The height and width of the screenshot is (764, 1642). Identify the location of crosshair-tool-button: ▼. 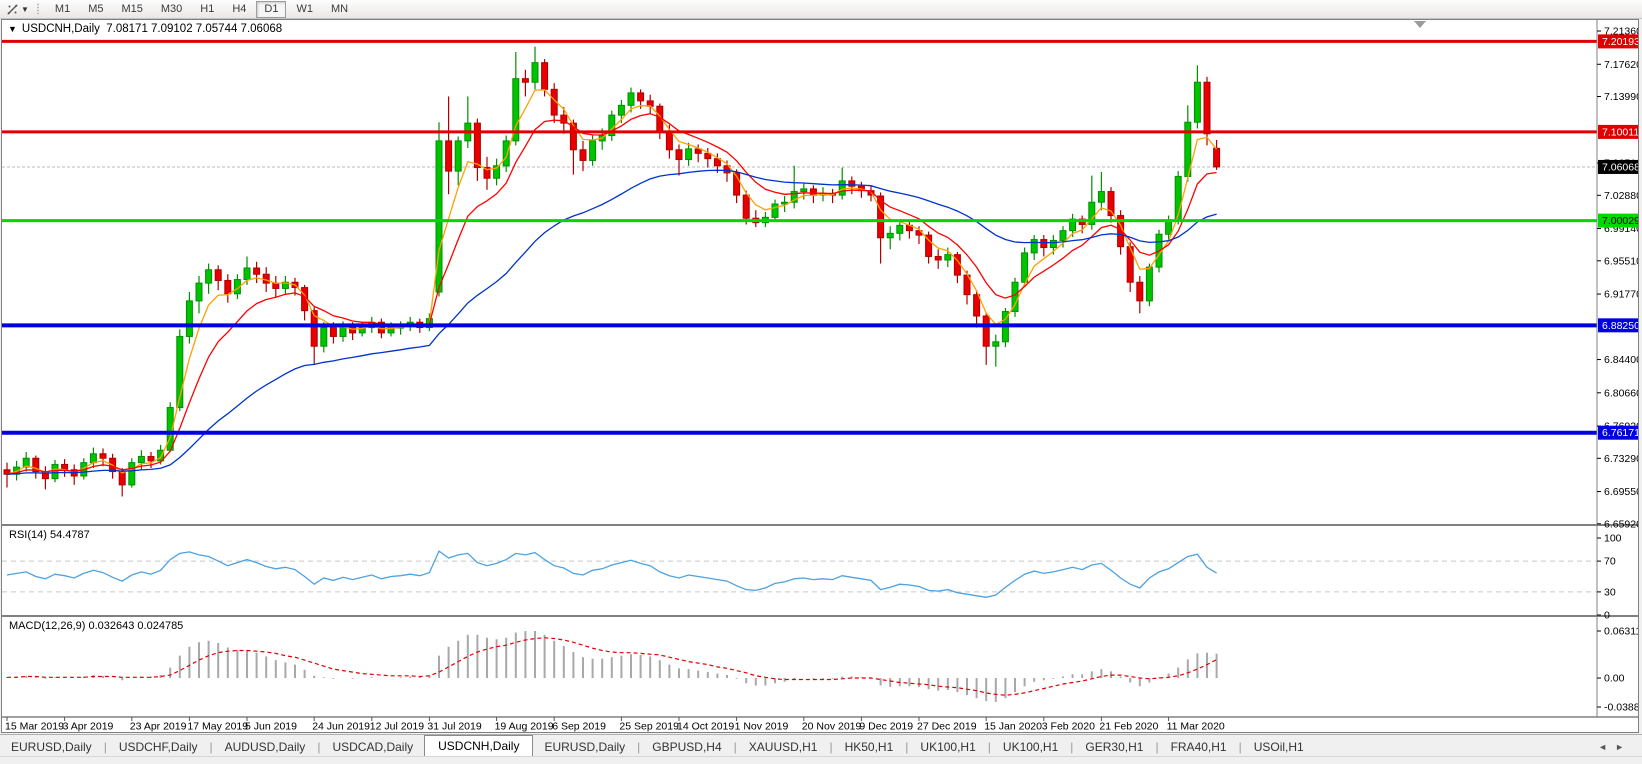
(17, 9).